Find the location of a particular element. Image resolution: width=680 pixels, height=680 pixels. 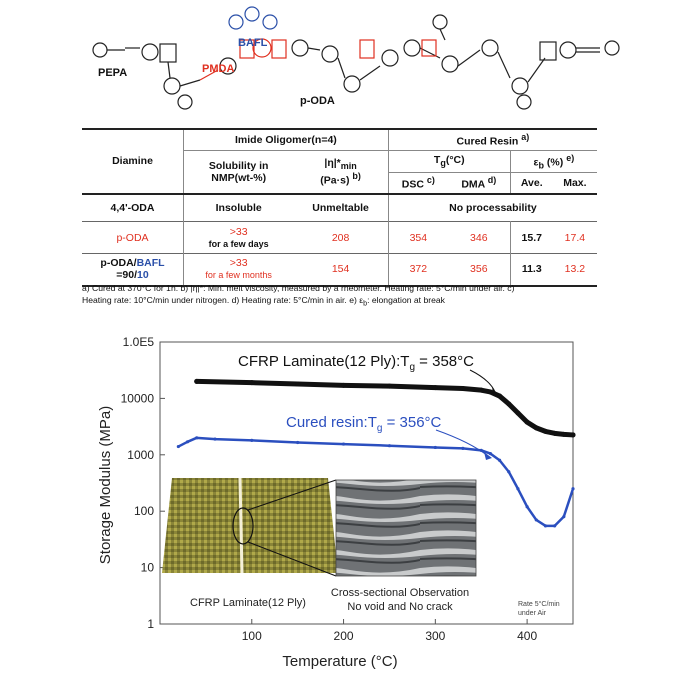

chemical-scheme: PEPA PMDA BAFL p-ODA is located at coordinates (356, 58).